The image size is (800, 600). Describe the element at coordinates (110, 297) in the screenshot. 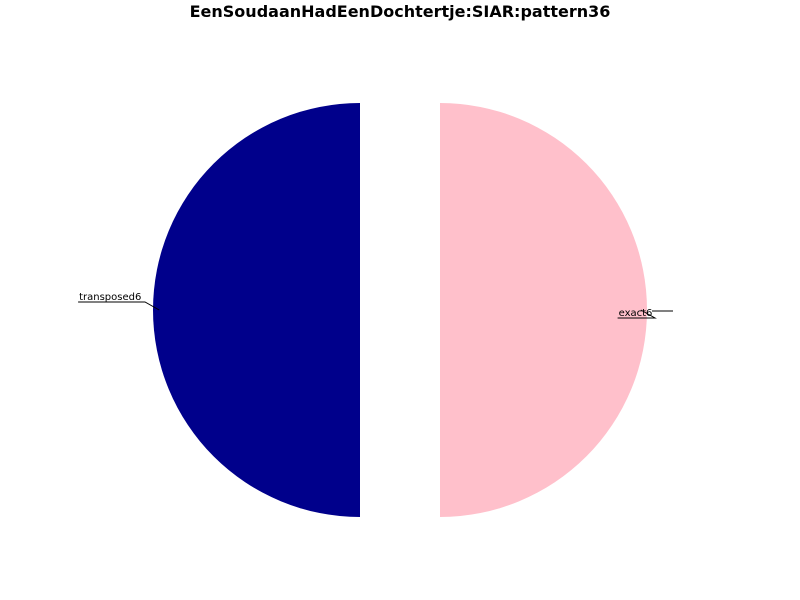

I see `slice-label-transposed6: transposed6` at that location.